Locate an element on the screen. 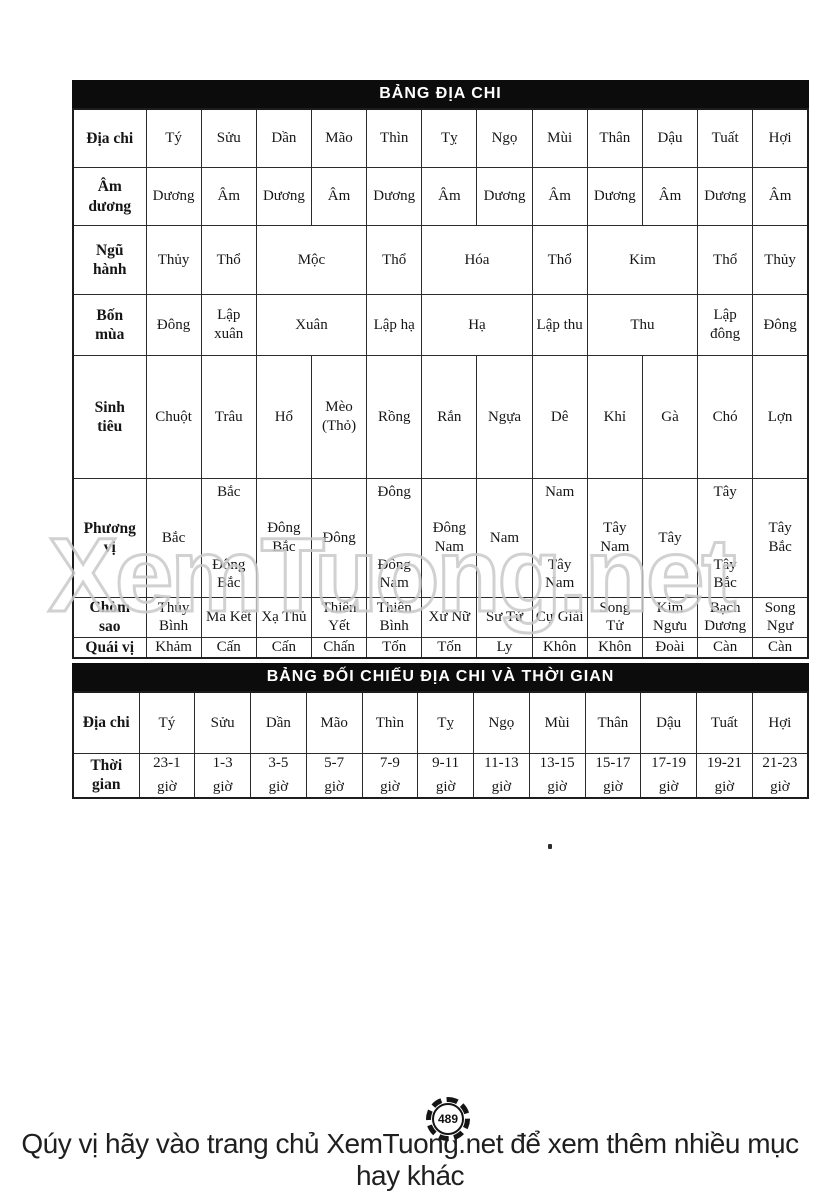 The height and width of the screenshot is (1192, 820). row-label: Chòm sao is located at coordinates (109, 617).